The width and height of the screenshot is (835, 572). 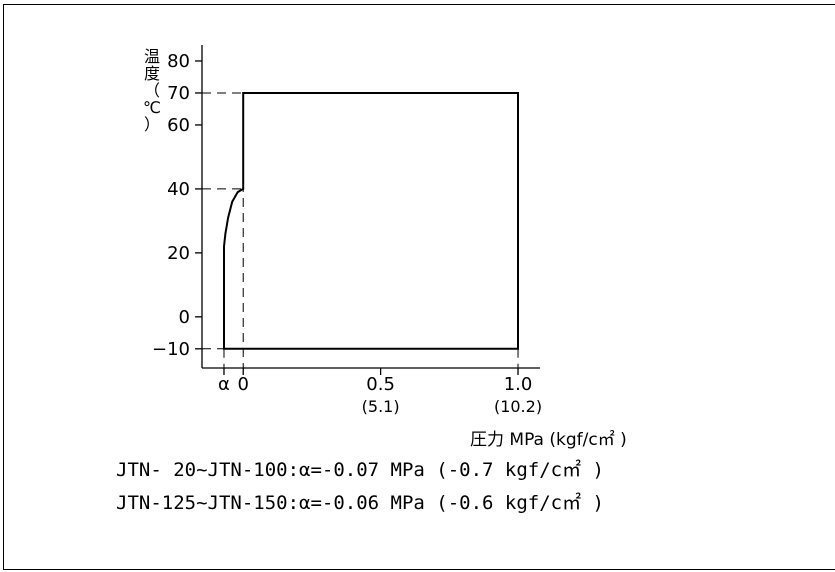 I want to click on y-axis-label-char: ℃, so click(x=152, y=107).